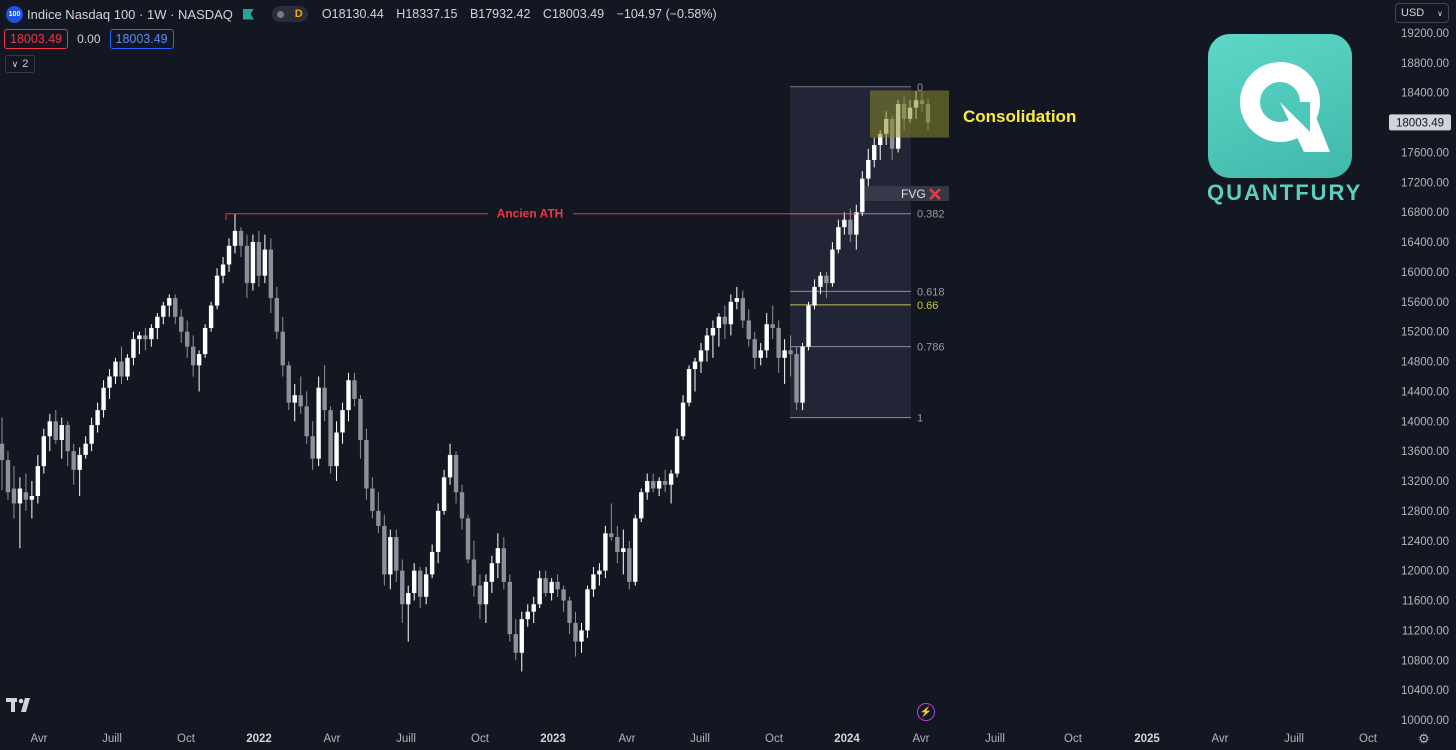 The width and height of the screenshot is (1456, 750). Describe the element at coordinates (1294, 739) in the screenshot. I see `time-tick-17: Juill` at that location.